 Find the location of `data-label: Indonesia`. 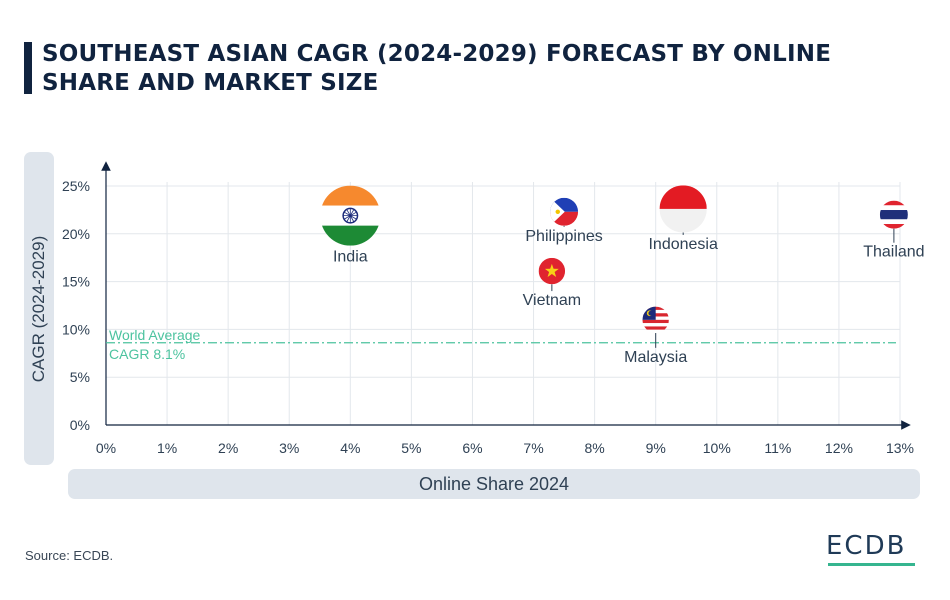

data-label: Indonesia is located at coordinates (682, 244).